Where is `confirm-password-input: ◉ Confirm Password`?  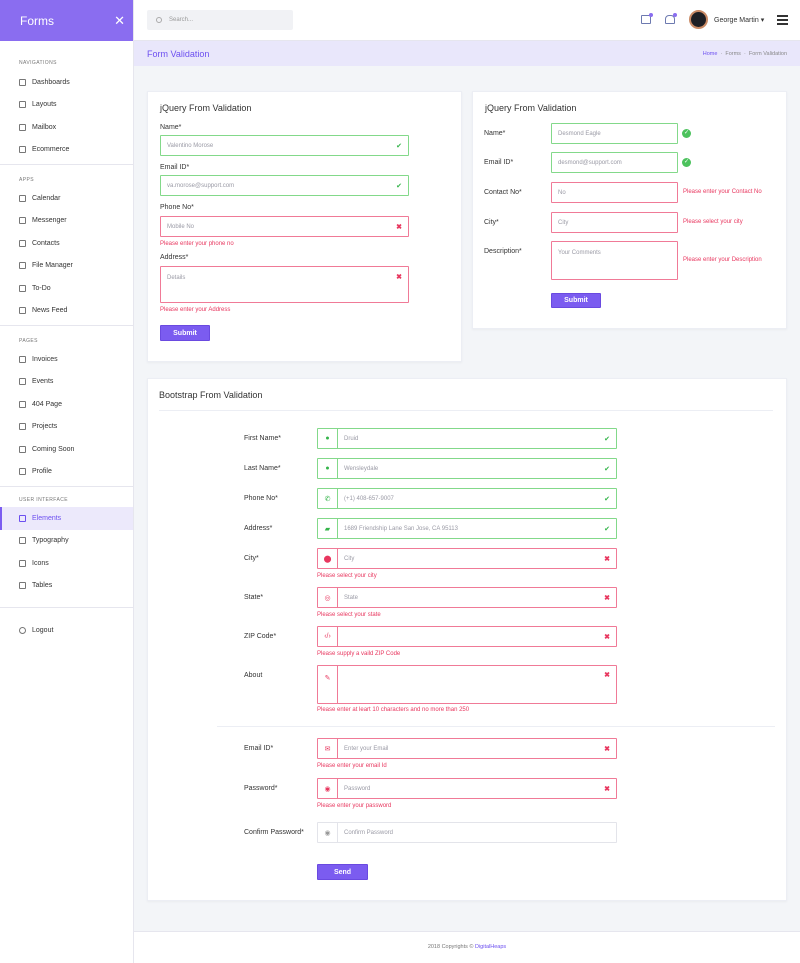 confirm-password-input: ◉ Confirm Password is located at coordinates (467, 832).